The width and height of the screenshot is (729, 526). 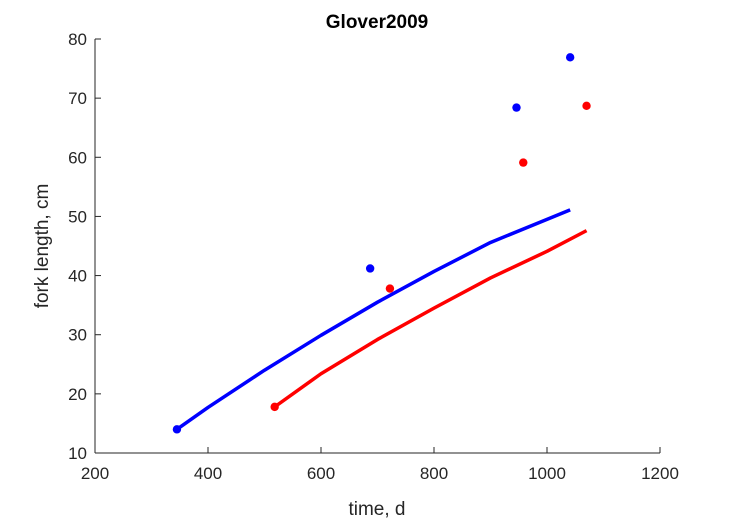 What do you see at coordinates (77, 216) in the screenshot?
I see `y-tick-label: 50` at bounding box center [77, 216].